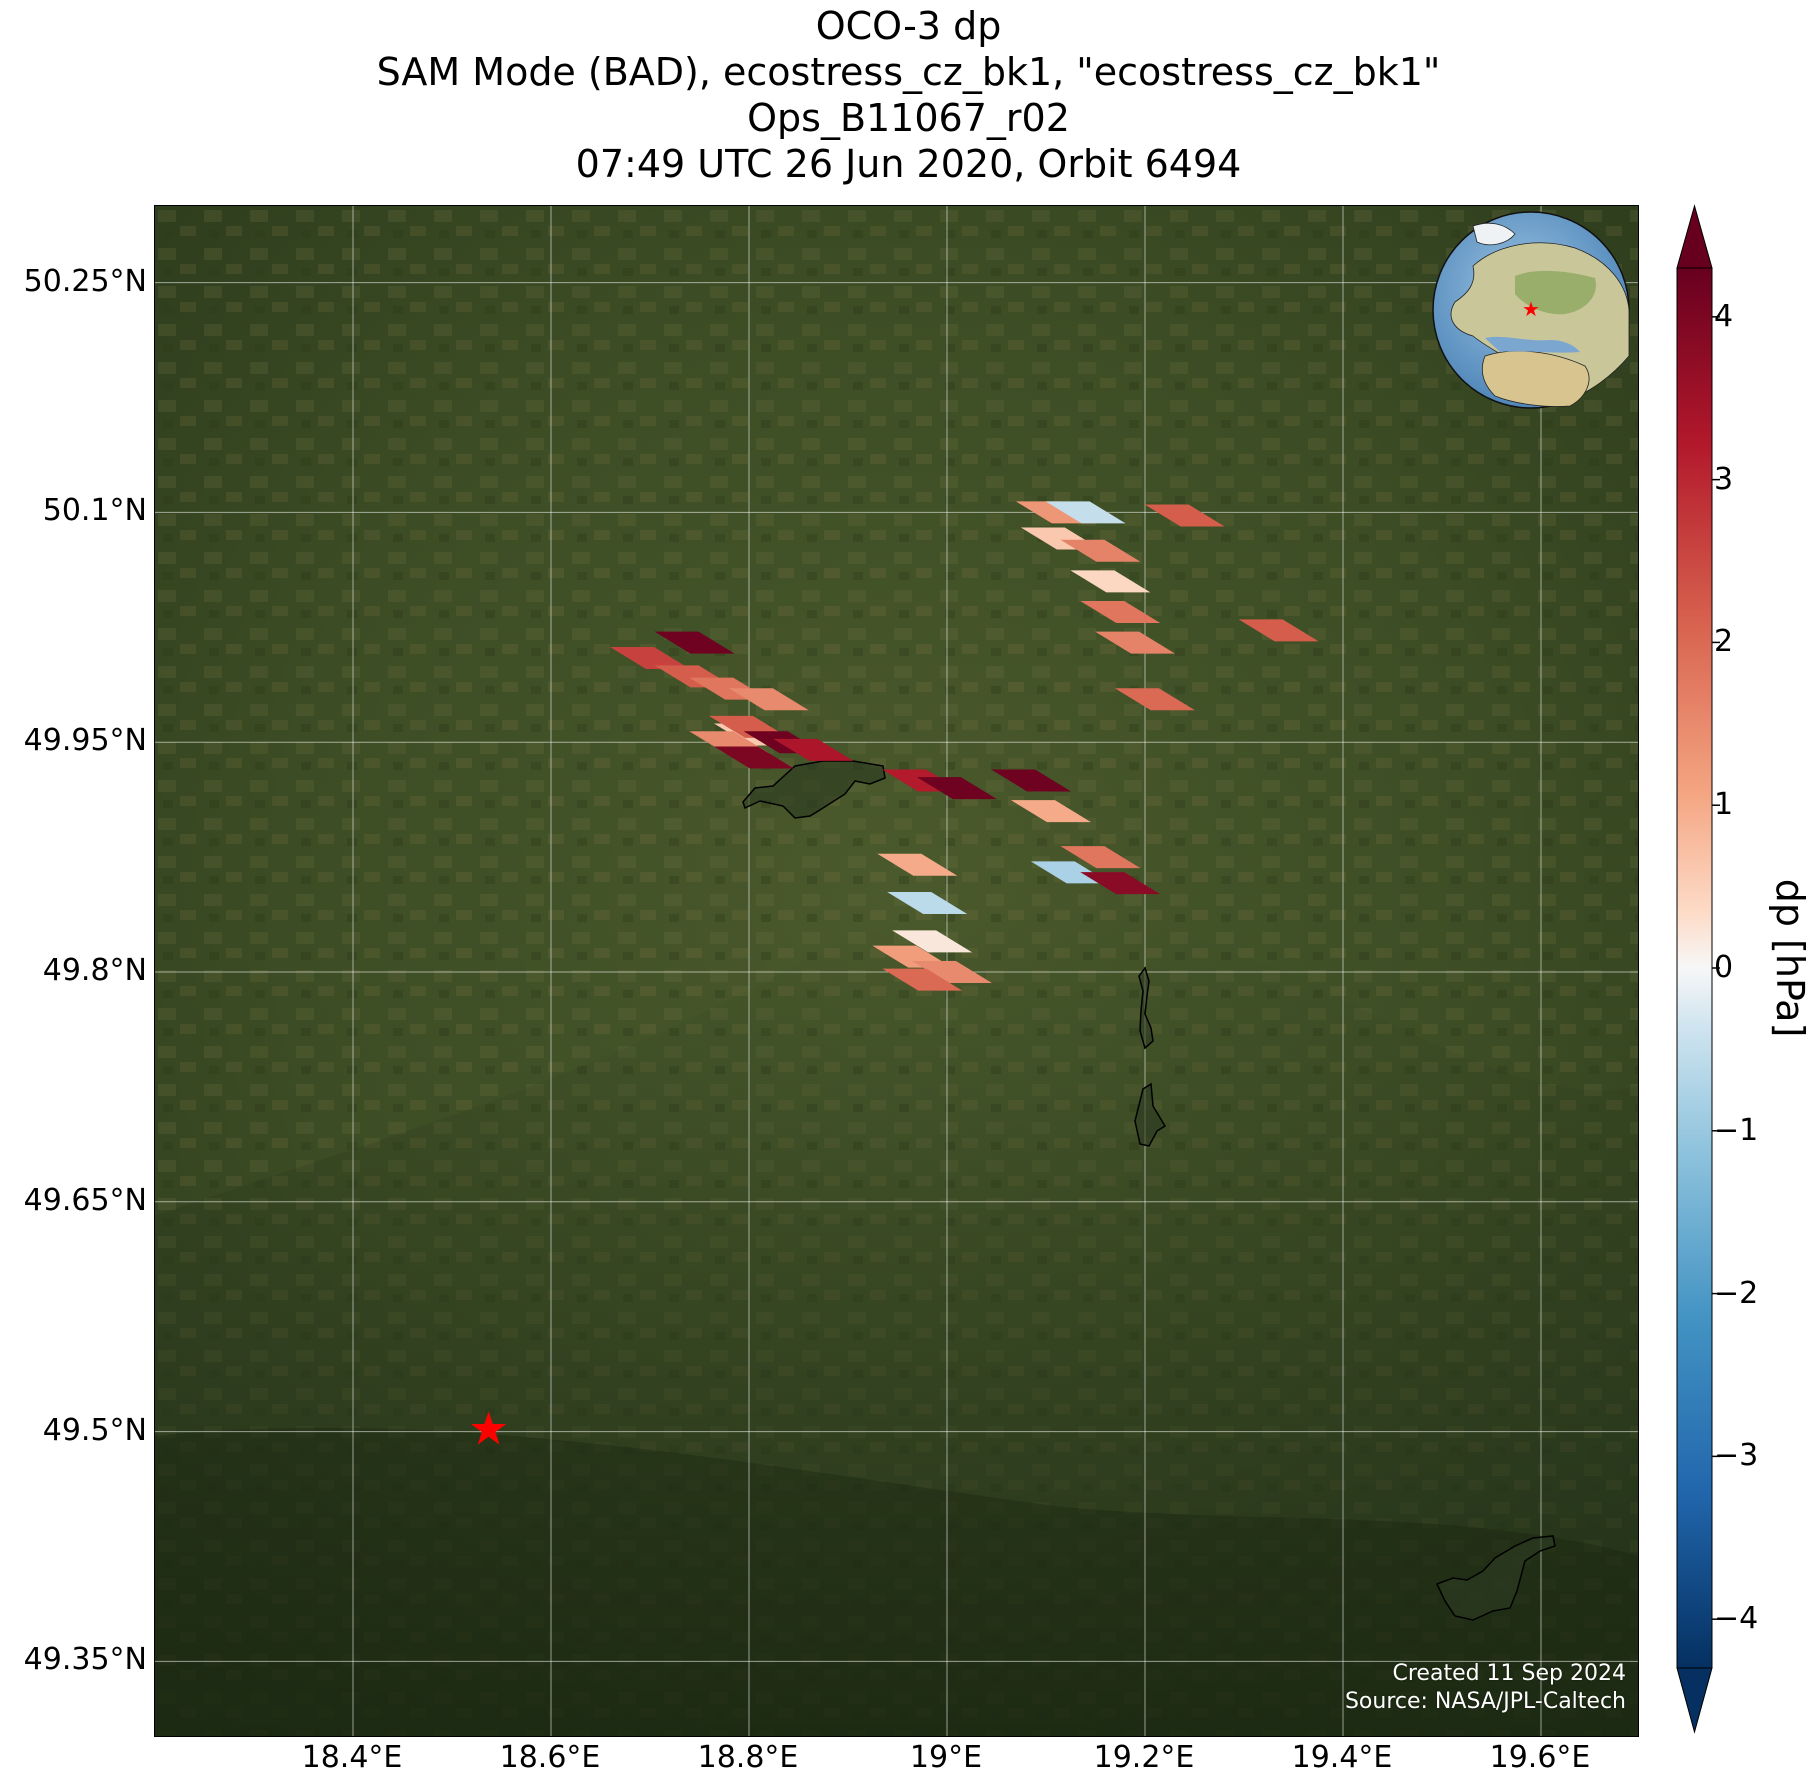  I want to click on colorbar-body, so click(1694, 968).